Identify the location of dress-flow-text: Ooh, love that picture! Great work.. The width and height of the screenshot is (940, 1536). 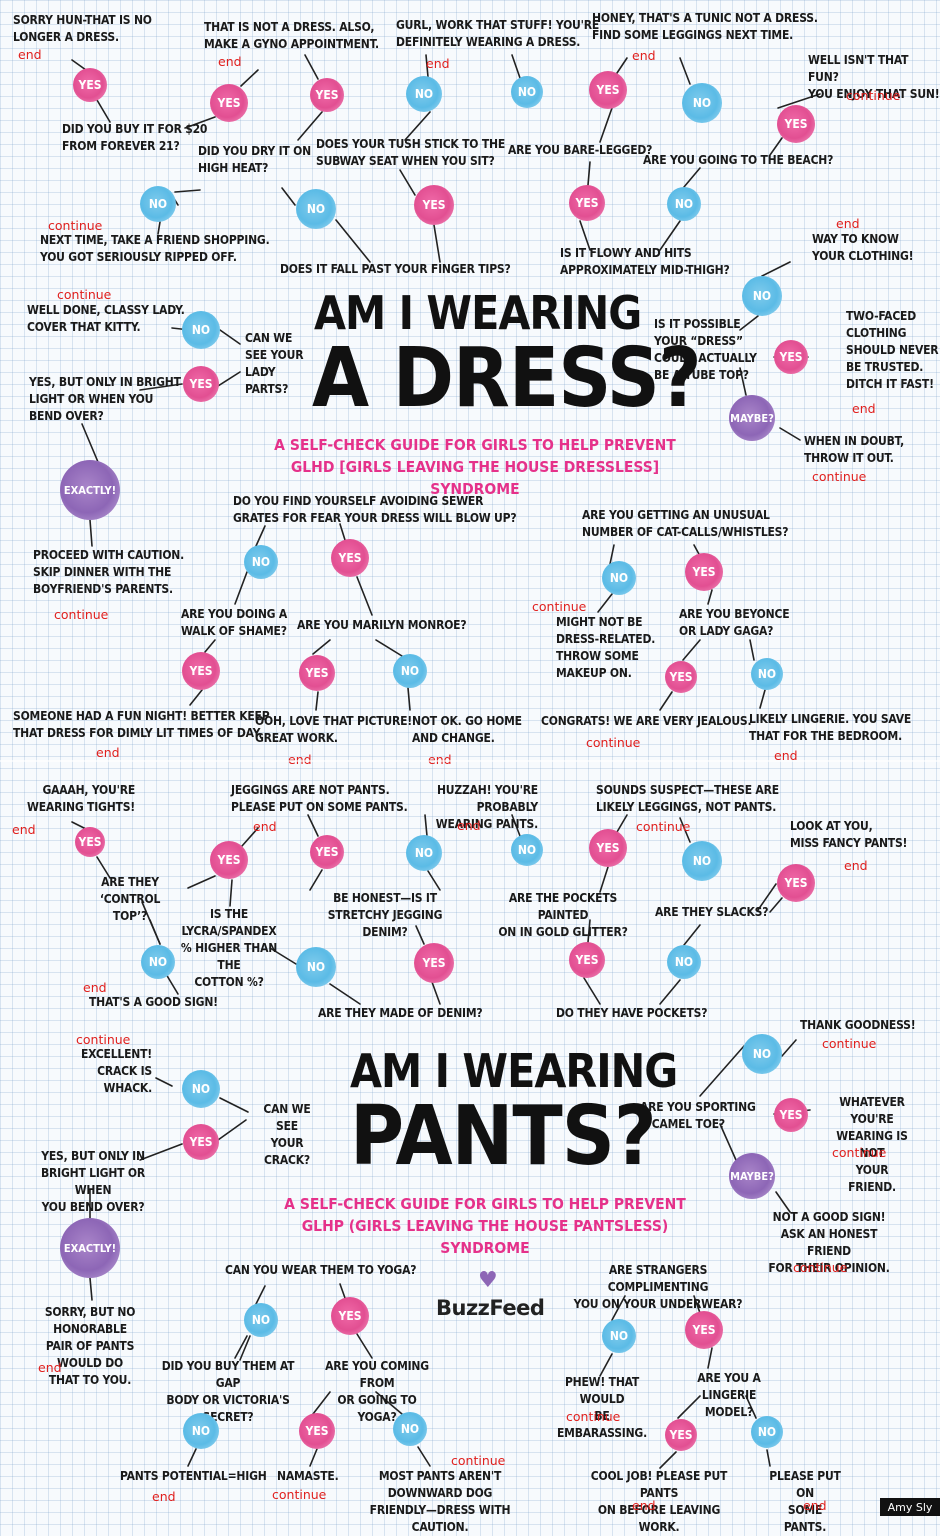
(333, 729).